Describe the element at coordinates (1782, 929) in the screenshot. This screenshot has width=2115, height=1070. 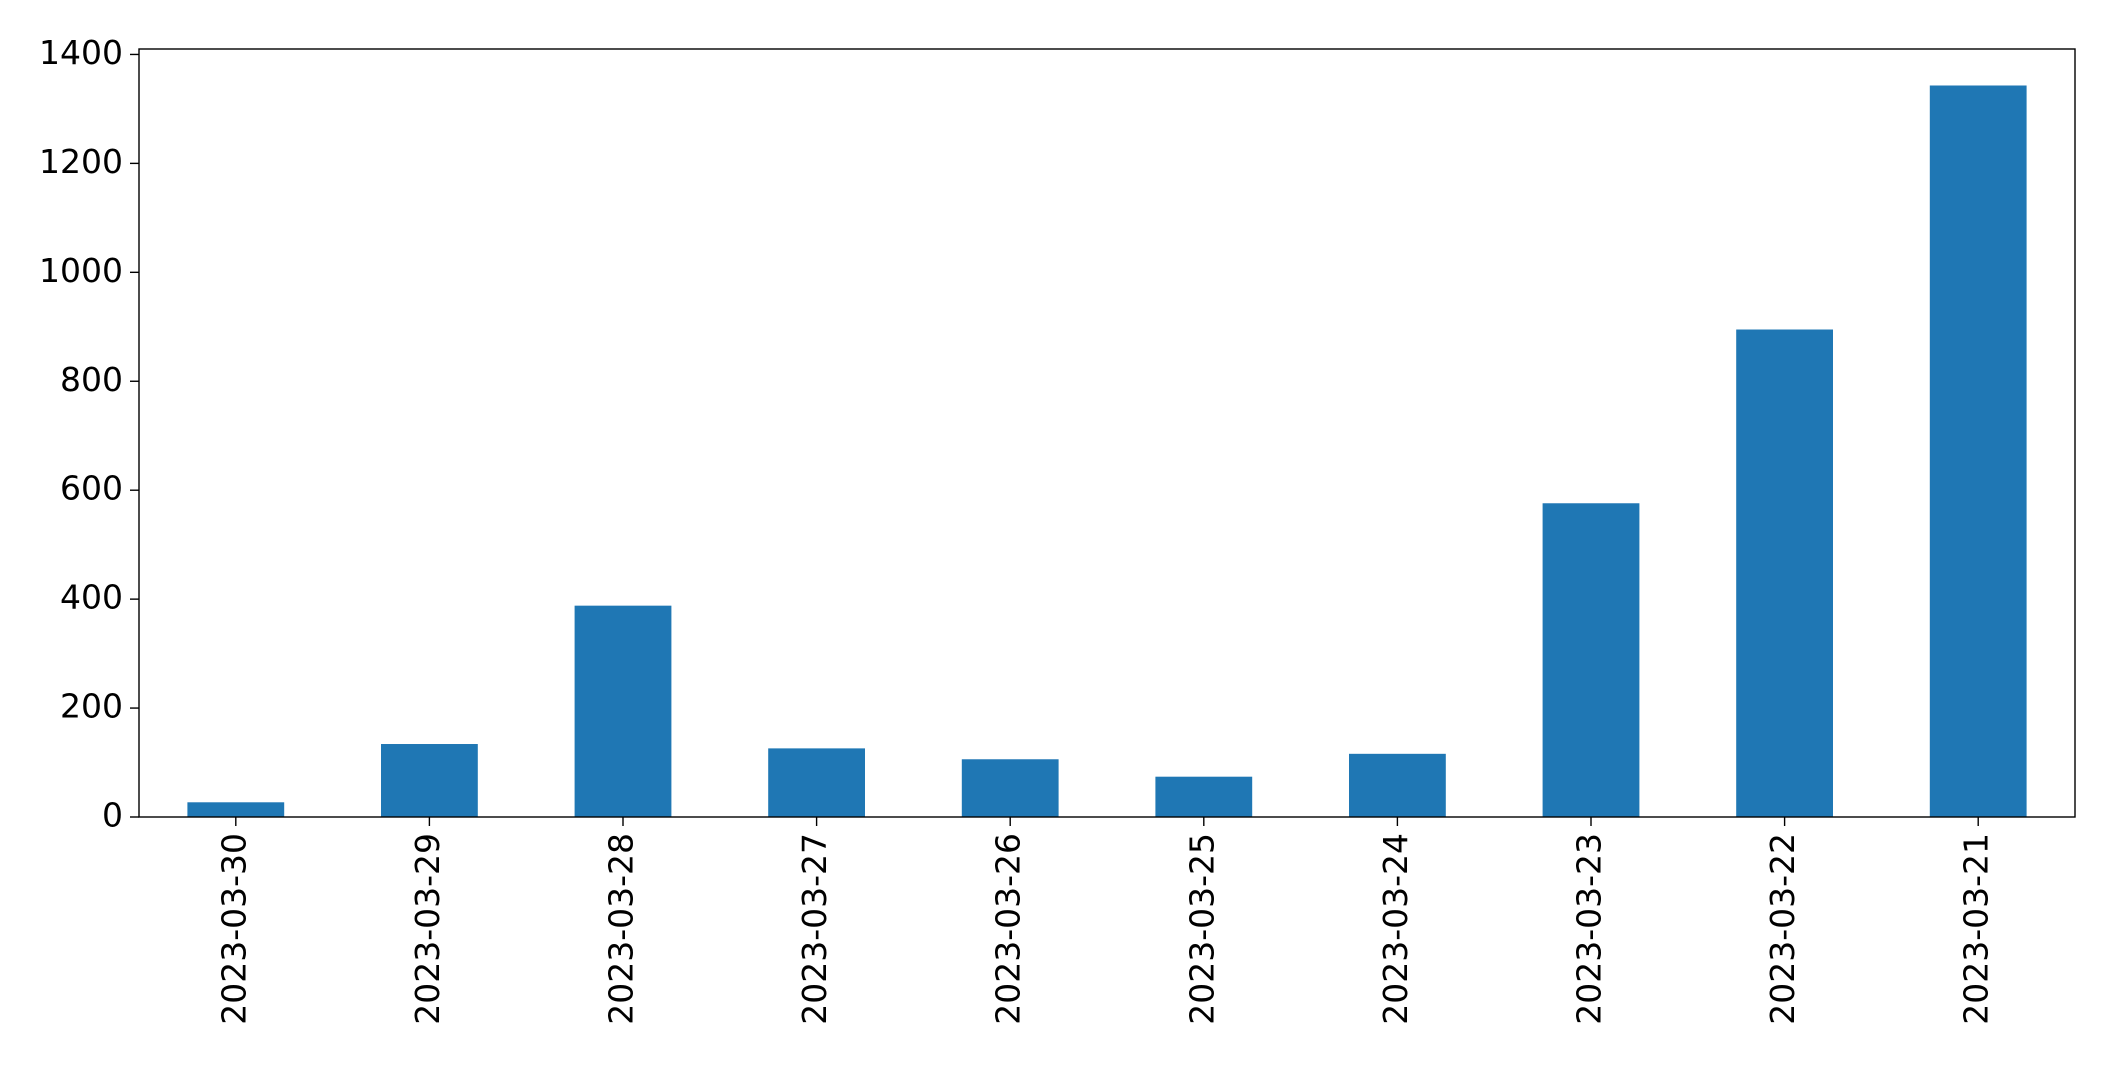
I see `x-tick-label: 2023-03-22` at that location.